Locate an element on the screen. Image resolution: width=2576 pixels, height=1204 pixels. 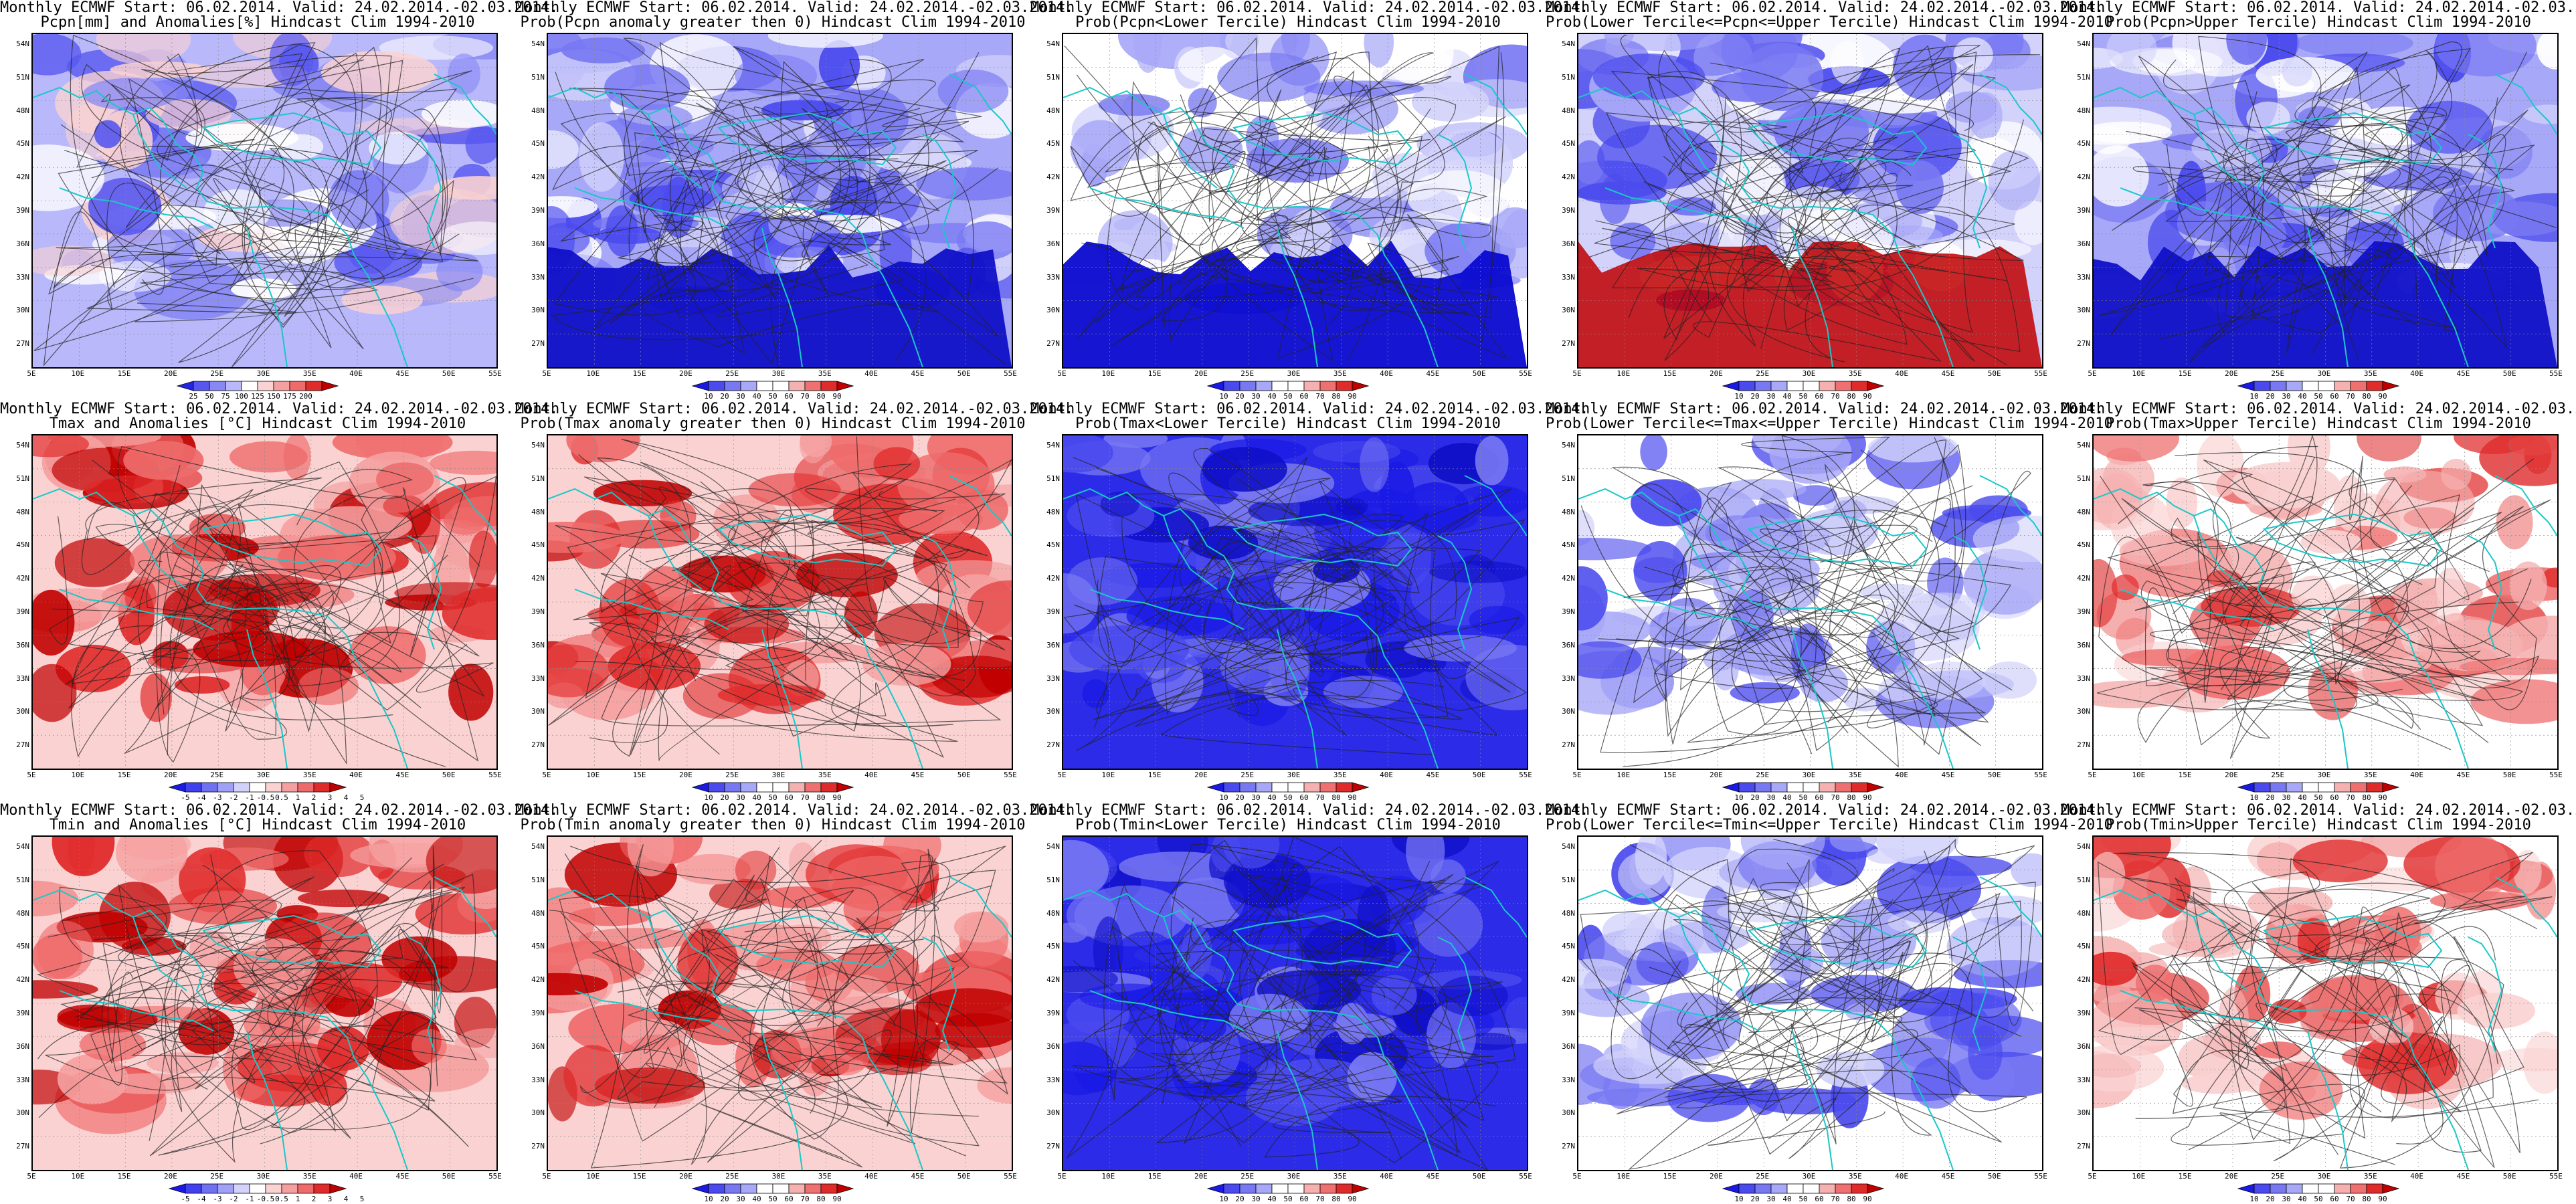
colorbar-label: 0.5 is located at coordinates (281, 1199).